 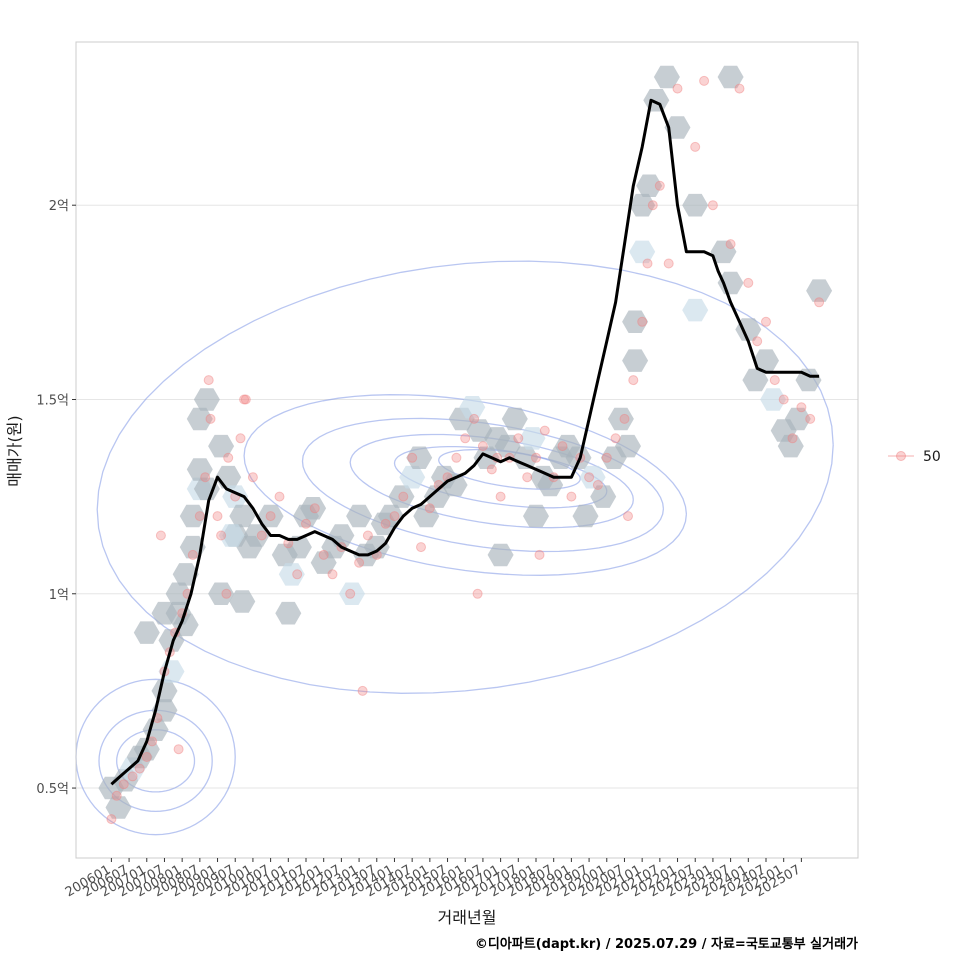 I want to click on x-axis-title: 거래년월, so click(x=467, y=917).